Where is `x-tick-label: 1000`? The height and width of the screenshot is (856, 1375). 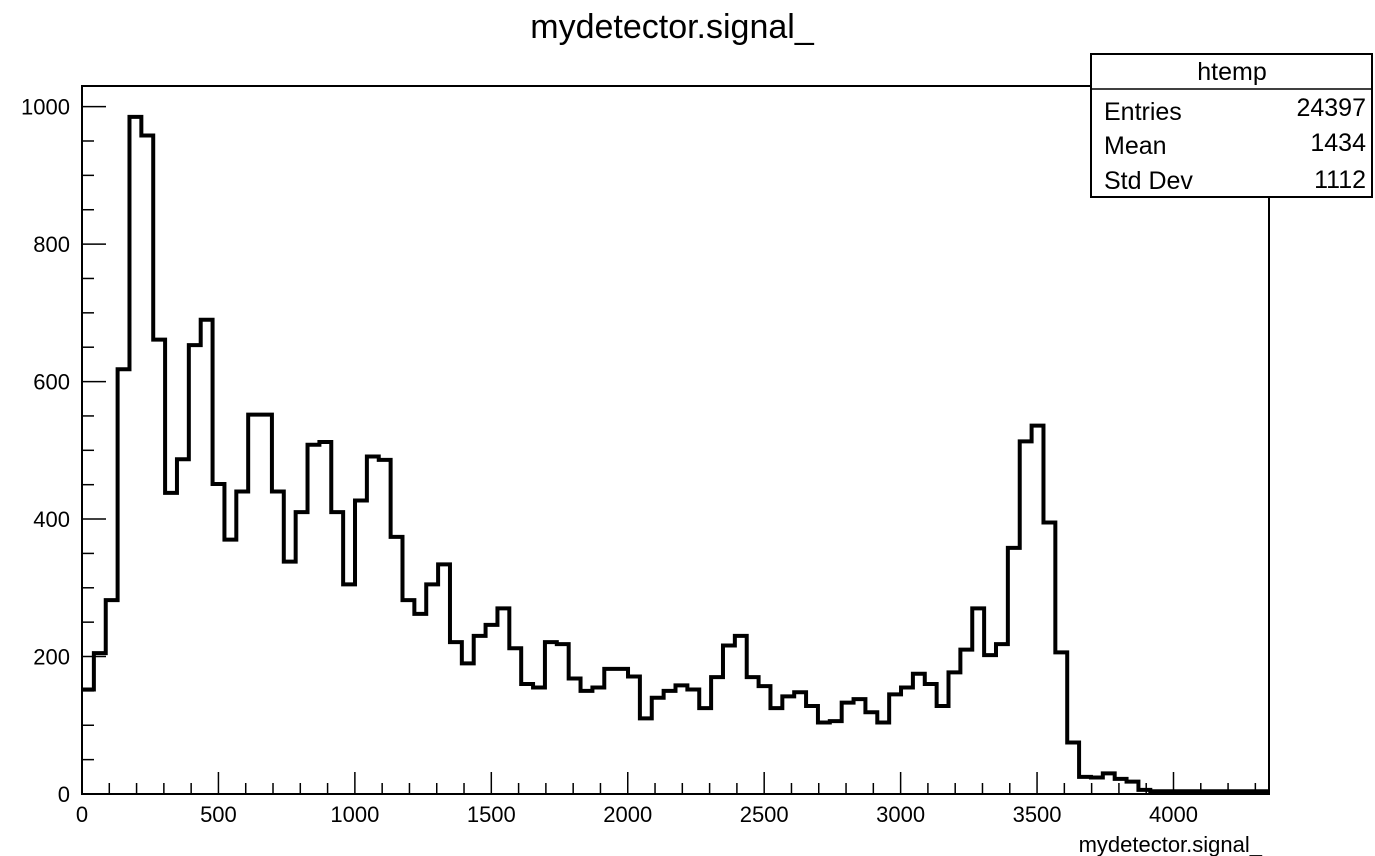
x-tick-label: 1000 is located at coordinates (354, 814).